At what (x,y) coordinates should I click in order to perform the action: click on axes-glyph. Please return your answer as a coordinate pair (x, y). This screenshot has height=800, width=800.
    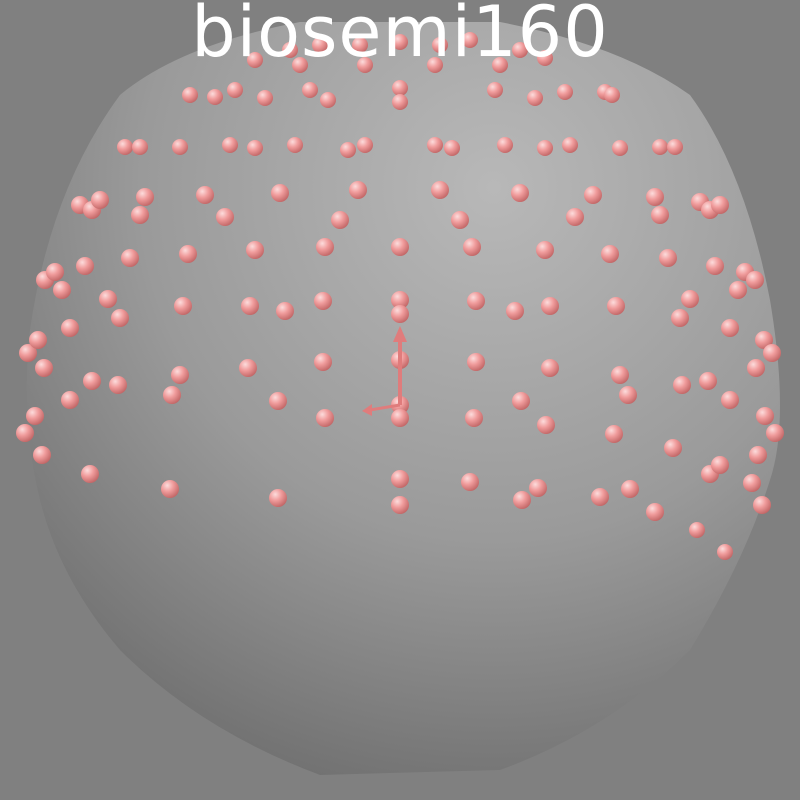
    Looking at the image, I should click on (384, 371).